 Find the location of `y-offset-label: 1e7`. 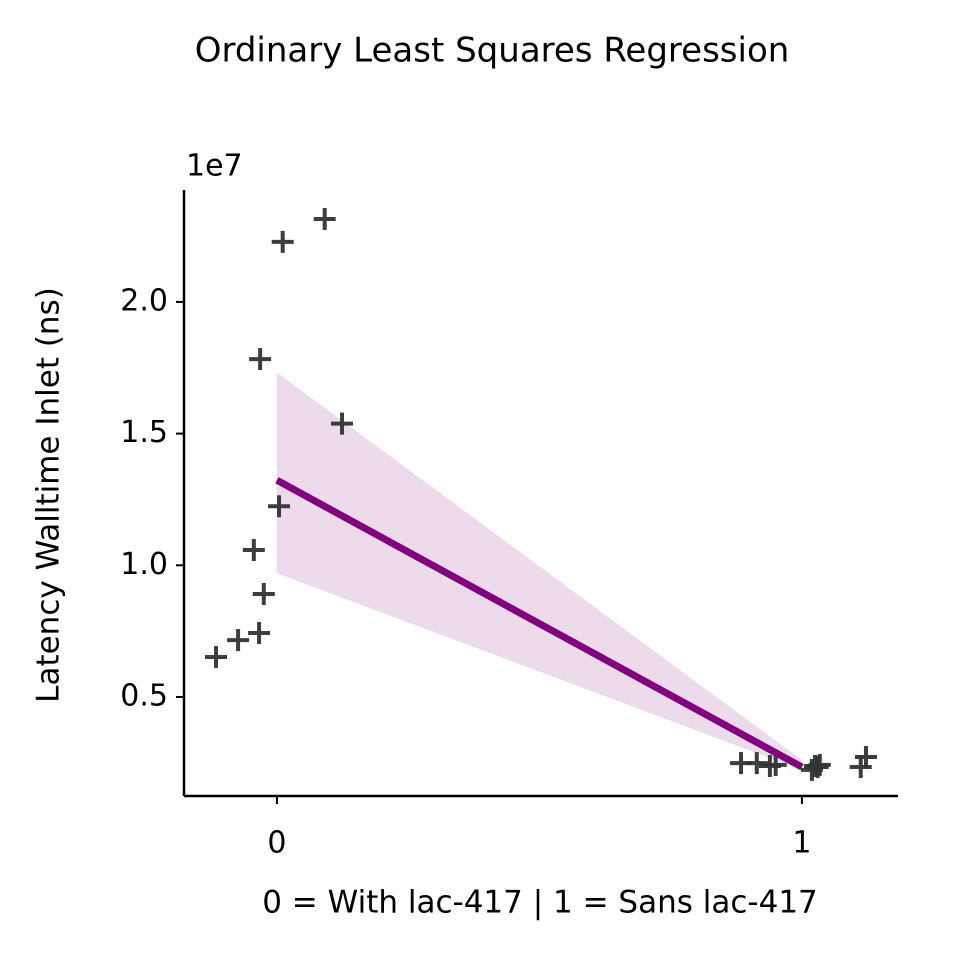

y-offset-label: 1e7 is located at coordinates (214, 166).